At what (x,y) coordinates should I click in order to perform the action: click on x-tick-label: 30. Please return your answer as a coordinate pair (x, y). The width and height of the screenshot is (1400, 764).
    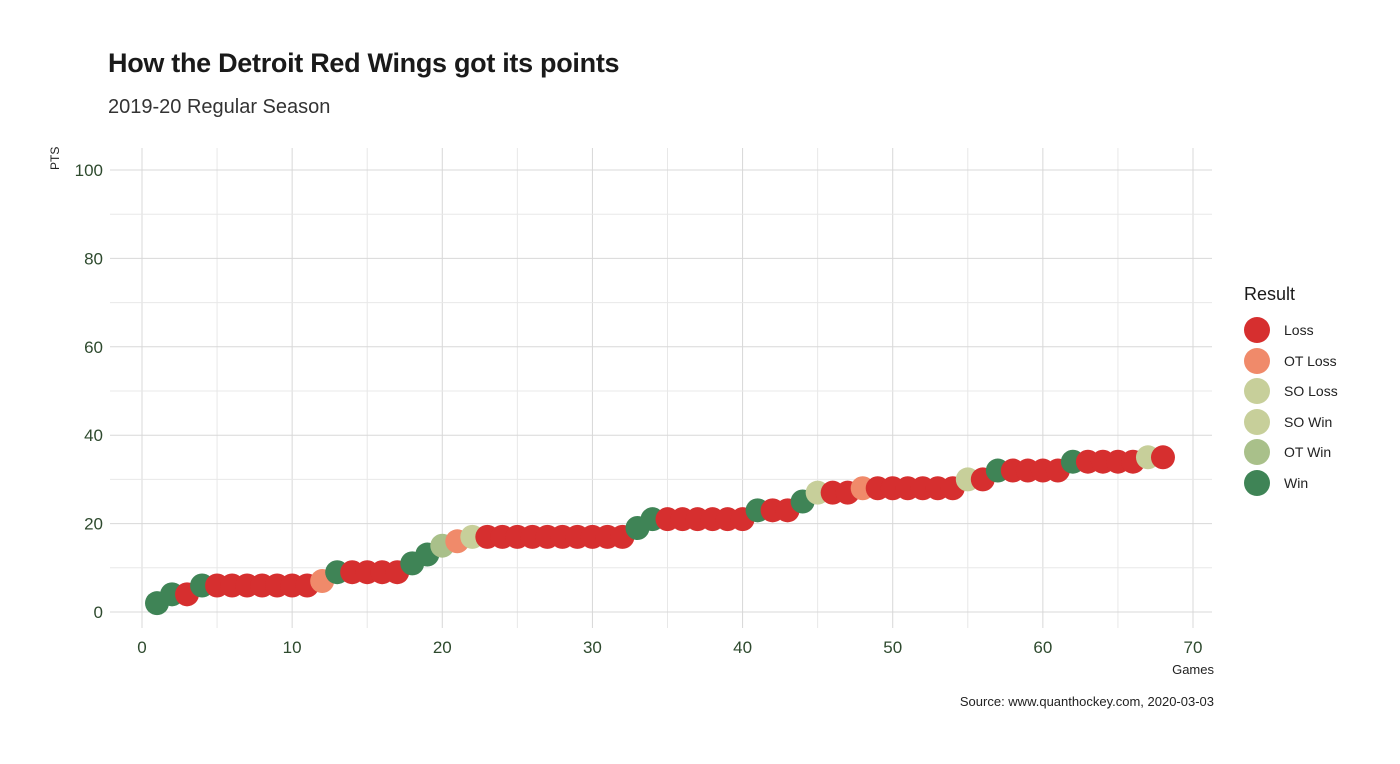
    Looking at the image, I should click on (592, 647).